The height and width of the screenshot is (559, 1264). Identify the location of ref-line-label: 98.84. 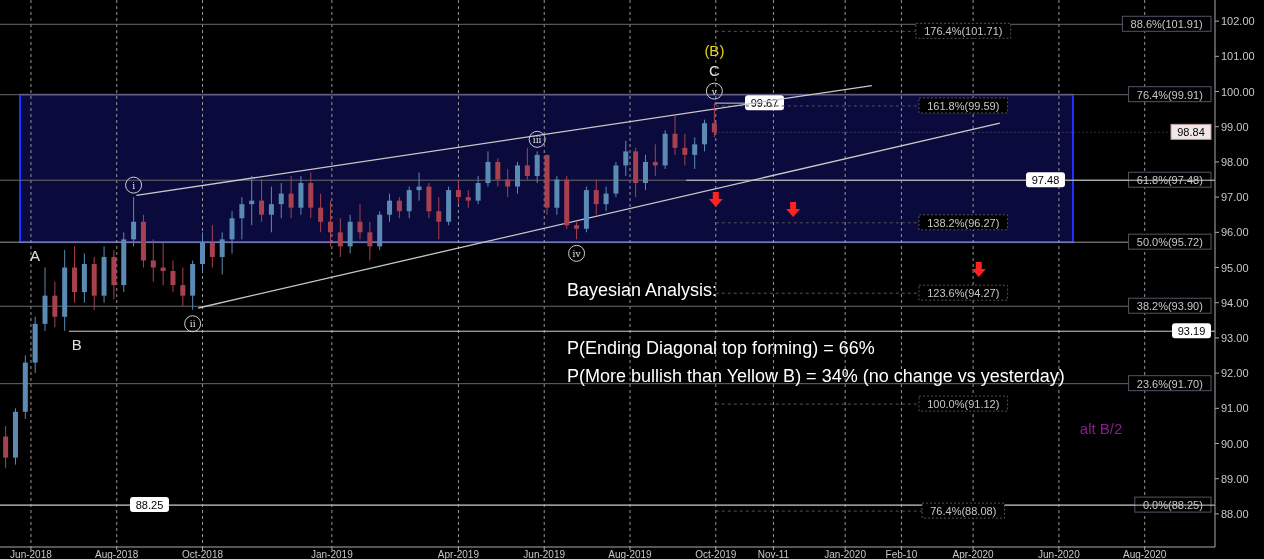
(1191, 132).